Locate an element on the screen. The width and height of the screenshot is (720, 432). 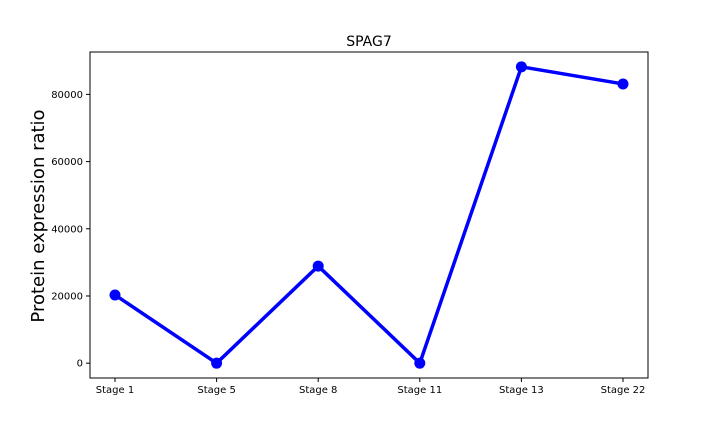
y-axis-ticks: 0 20000 40000 60000 80000 is located at coordinates (70, 230).